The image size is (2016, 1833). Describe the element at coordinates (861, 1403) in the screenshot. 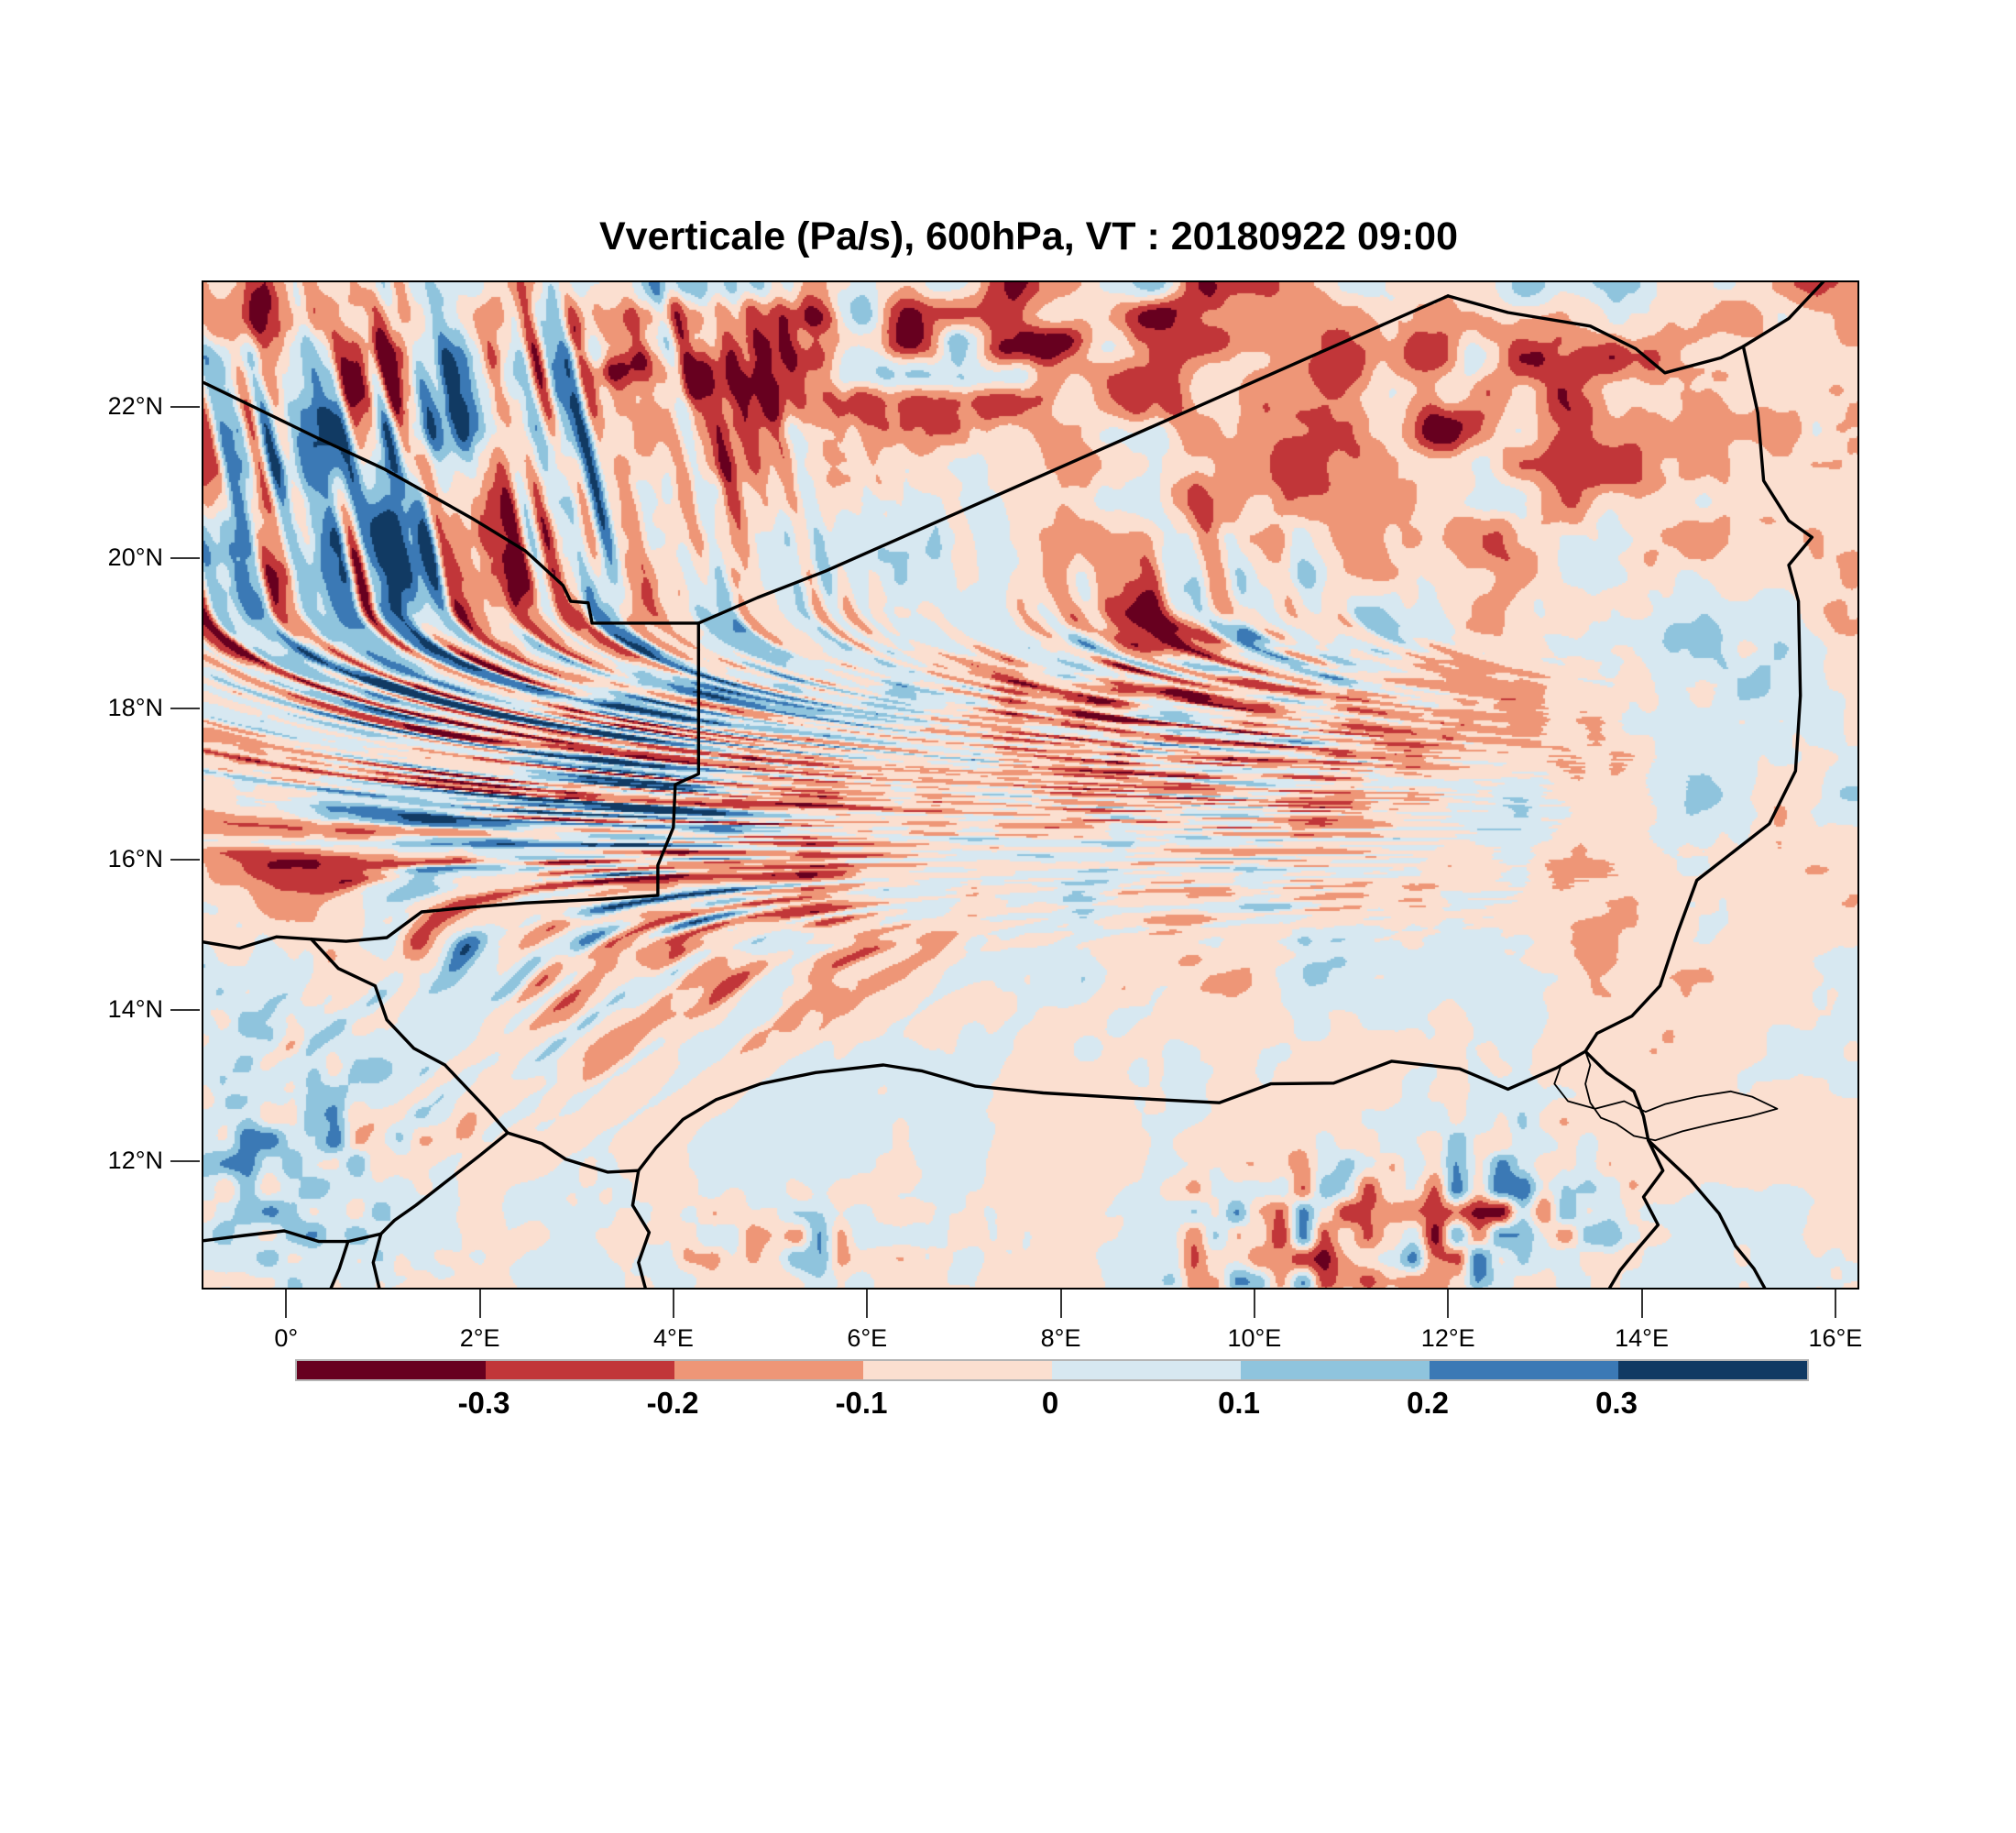

I see `colorbar-tick-label: -0.1` at that location.